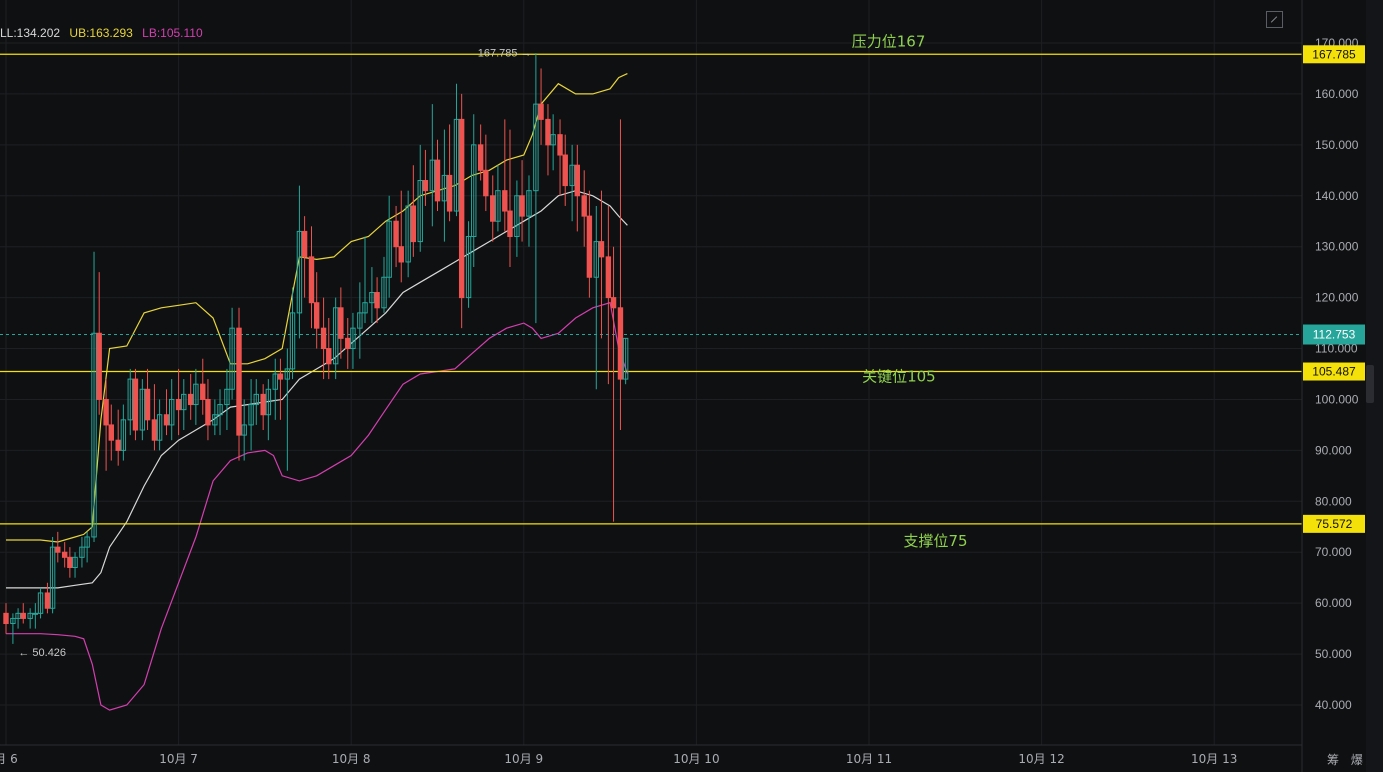  I want to click on expand-icon, so click(1274, 19).